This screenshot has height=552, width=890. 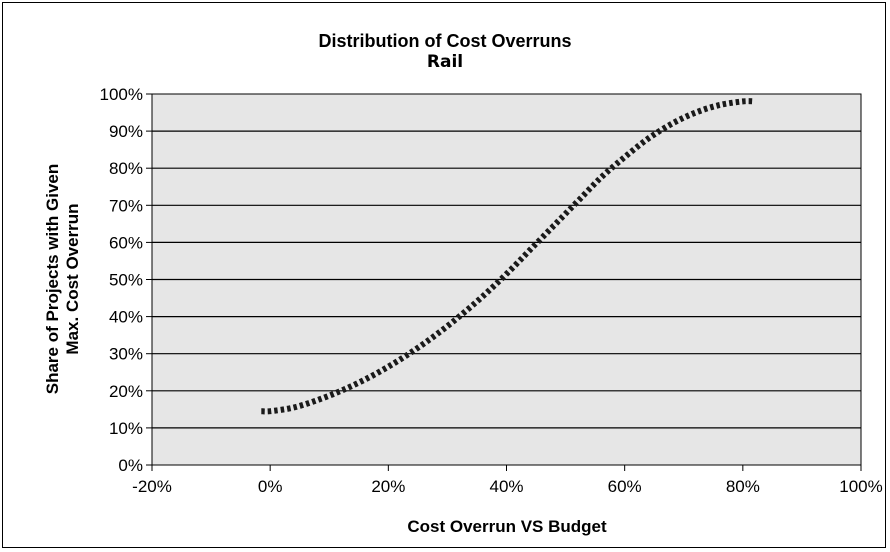 I want to click on x-tick-label: 60%, so click(x=625, y=486).